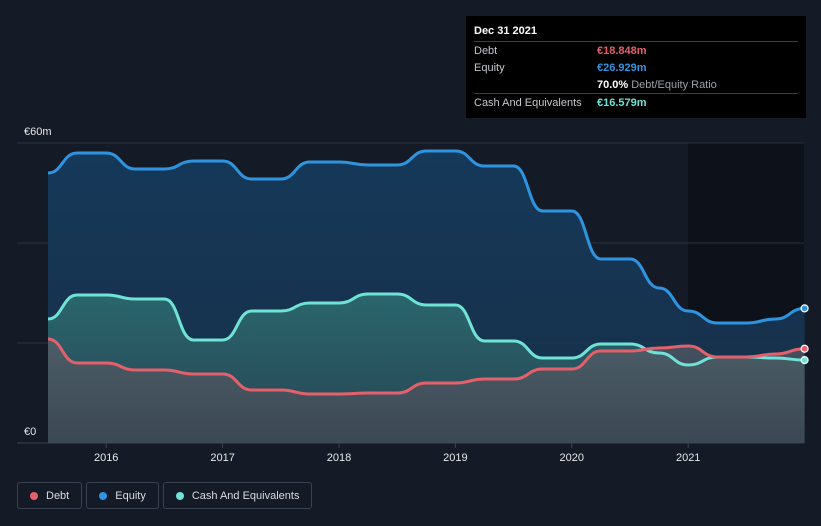  What do you see at coordinates (528, 102) in the screenshot?
I see `tooltip-cash-label: Cash And Equivalents` at bounding box center [528, 102].